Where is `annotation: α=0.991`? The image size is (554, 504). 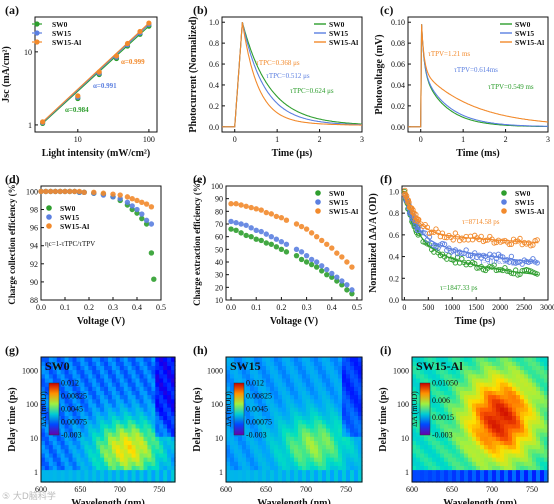
annotation: α=0.991 is located at coordinates (105, 86).